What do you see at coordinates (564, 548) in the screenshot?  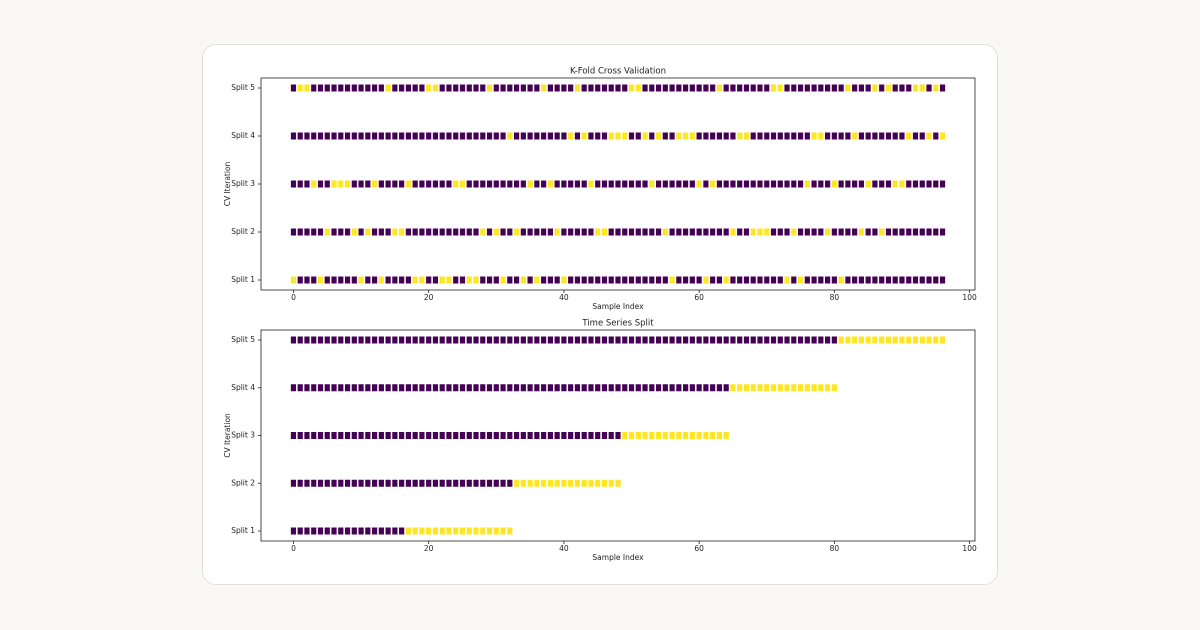 I see `x-tick-label: 40` at bounding box center [564, 548].